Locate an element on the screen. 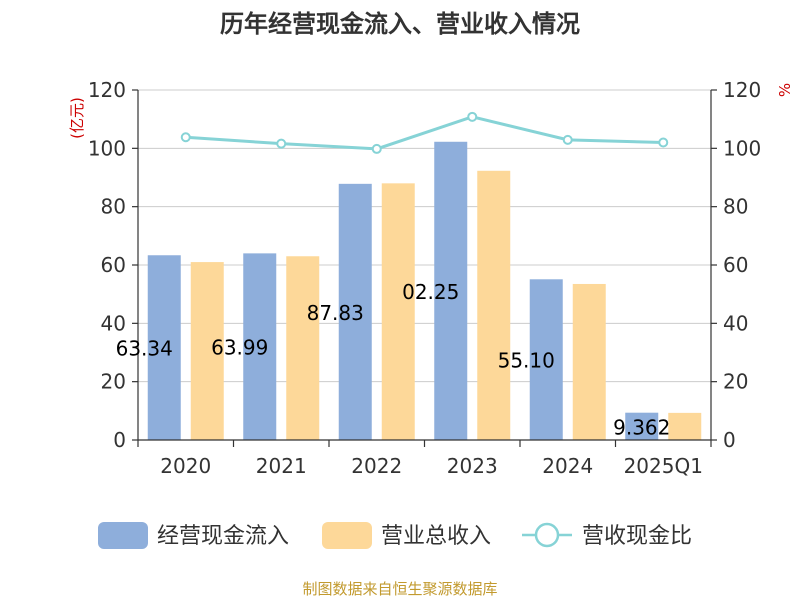 This screenshot has width=800, height=600. chart-title: 历年经营现金流入、营业收入情况 is located at coordinates (400, 24).